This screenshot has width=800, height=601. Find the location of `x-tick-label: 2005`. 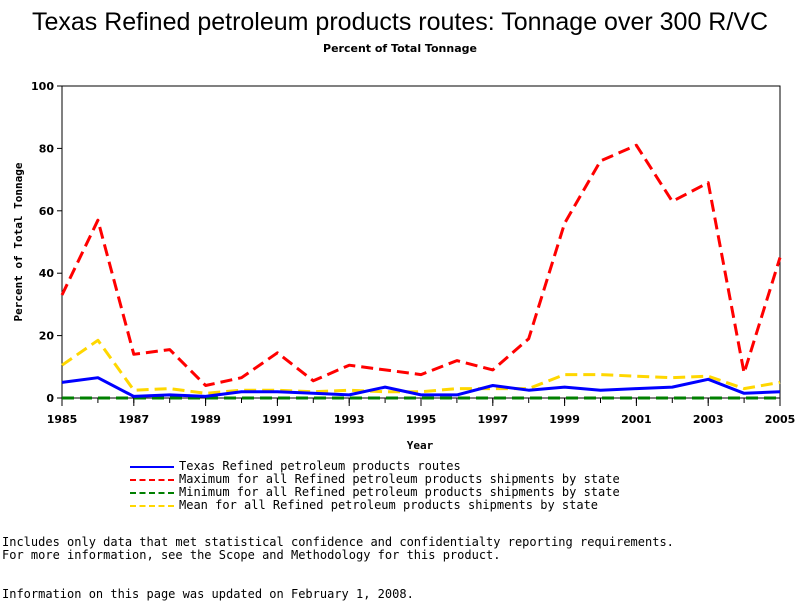

x-tick-label: 2005 is located at coordinates (780, 419).